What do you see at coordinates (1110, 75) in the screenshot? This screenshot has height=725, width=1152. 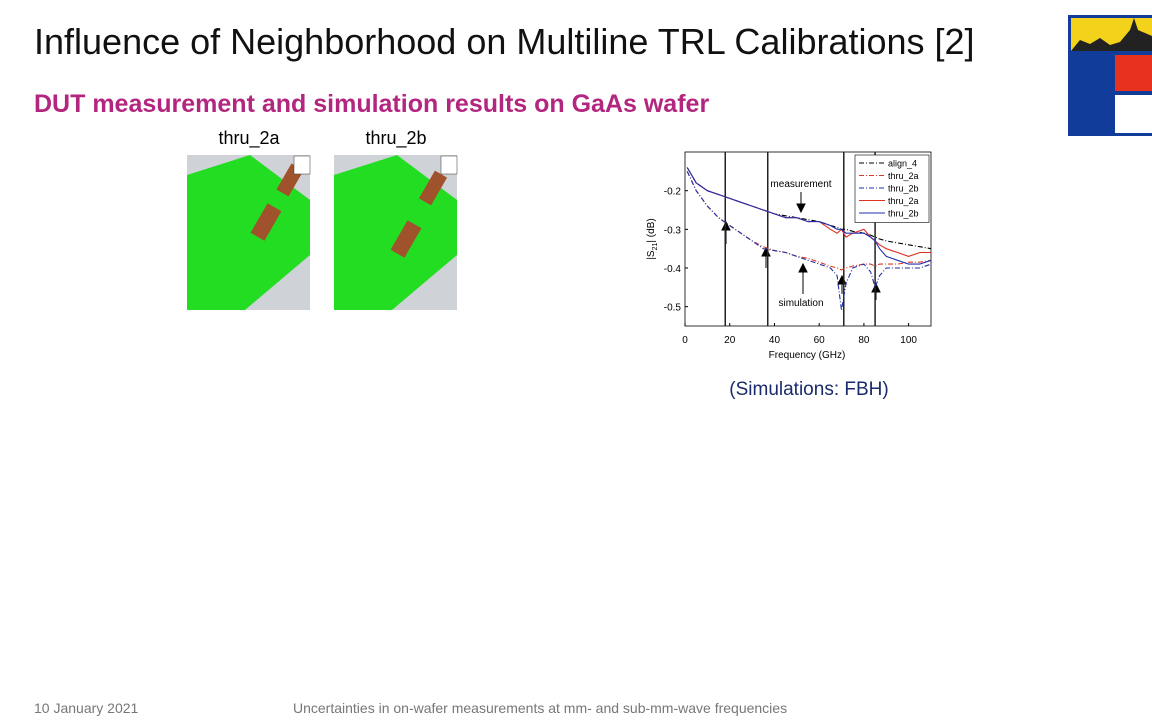 I see `logo` at bounding box center [1110, 75].